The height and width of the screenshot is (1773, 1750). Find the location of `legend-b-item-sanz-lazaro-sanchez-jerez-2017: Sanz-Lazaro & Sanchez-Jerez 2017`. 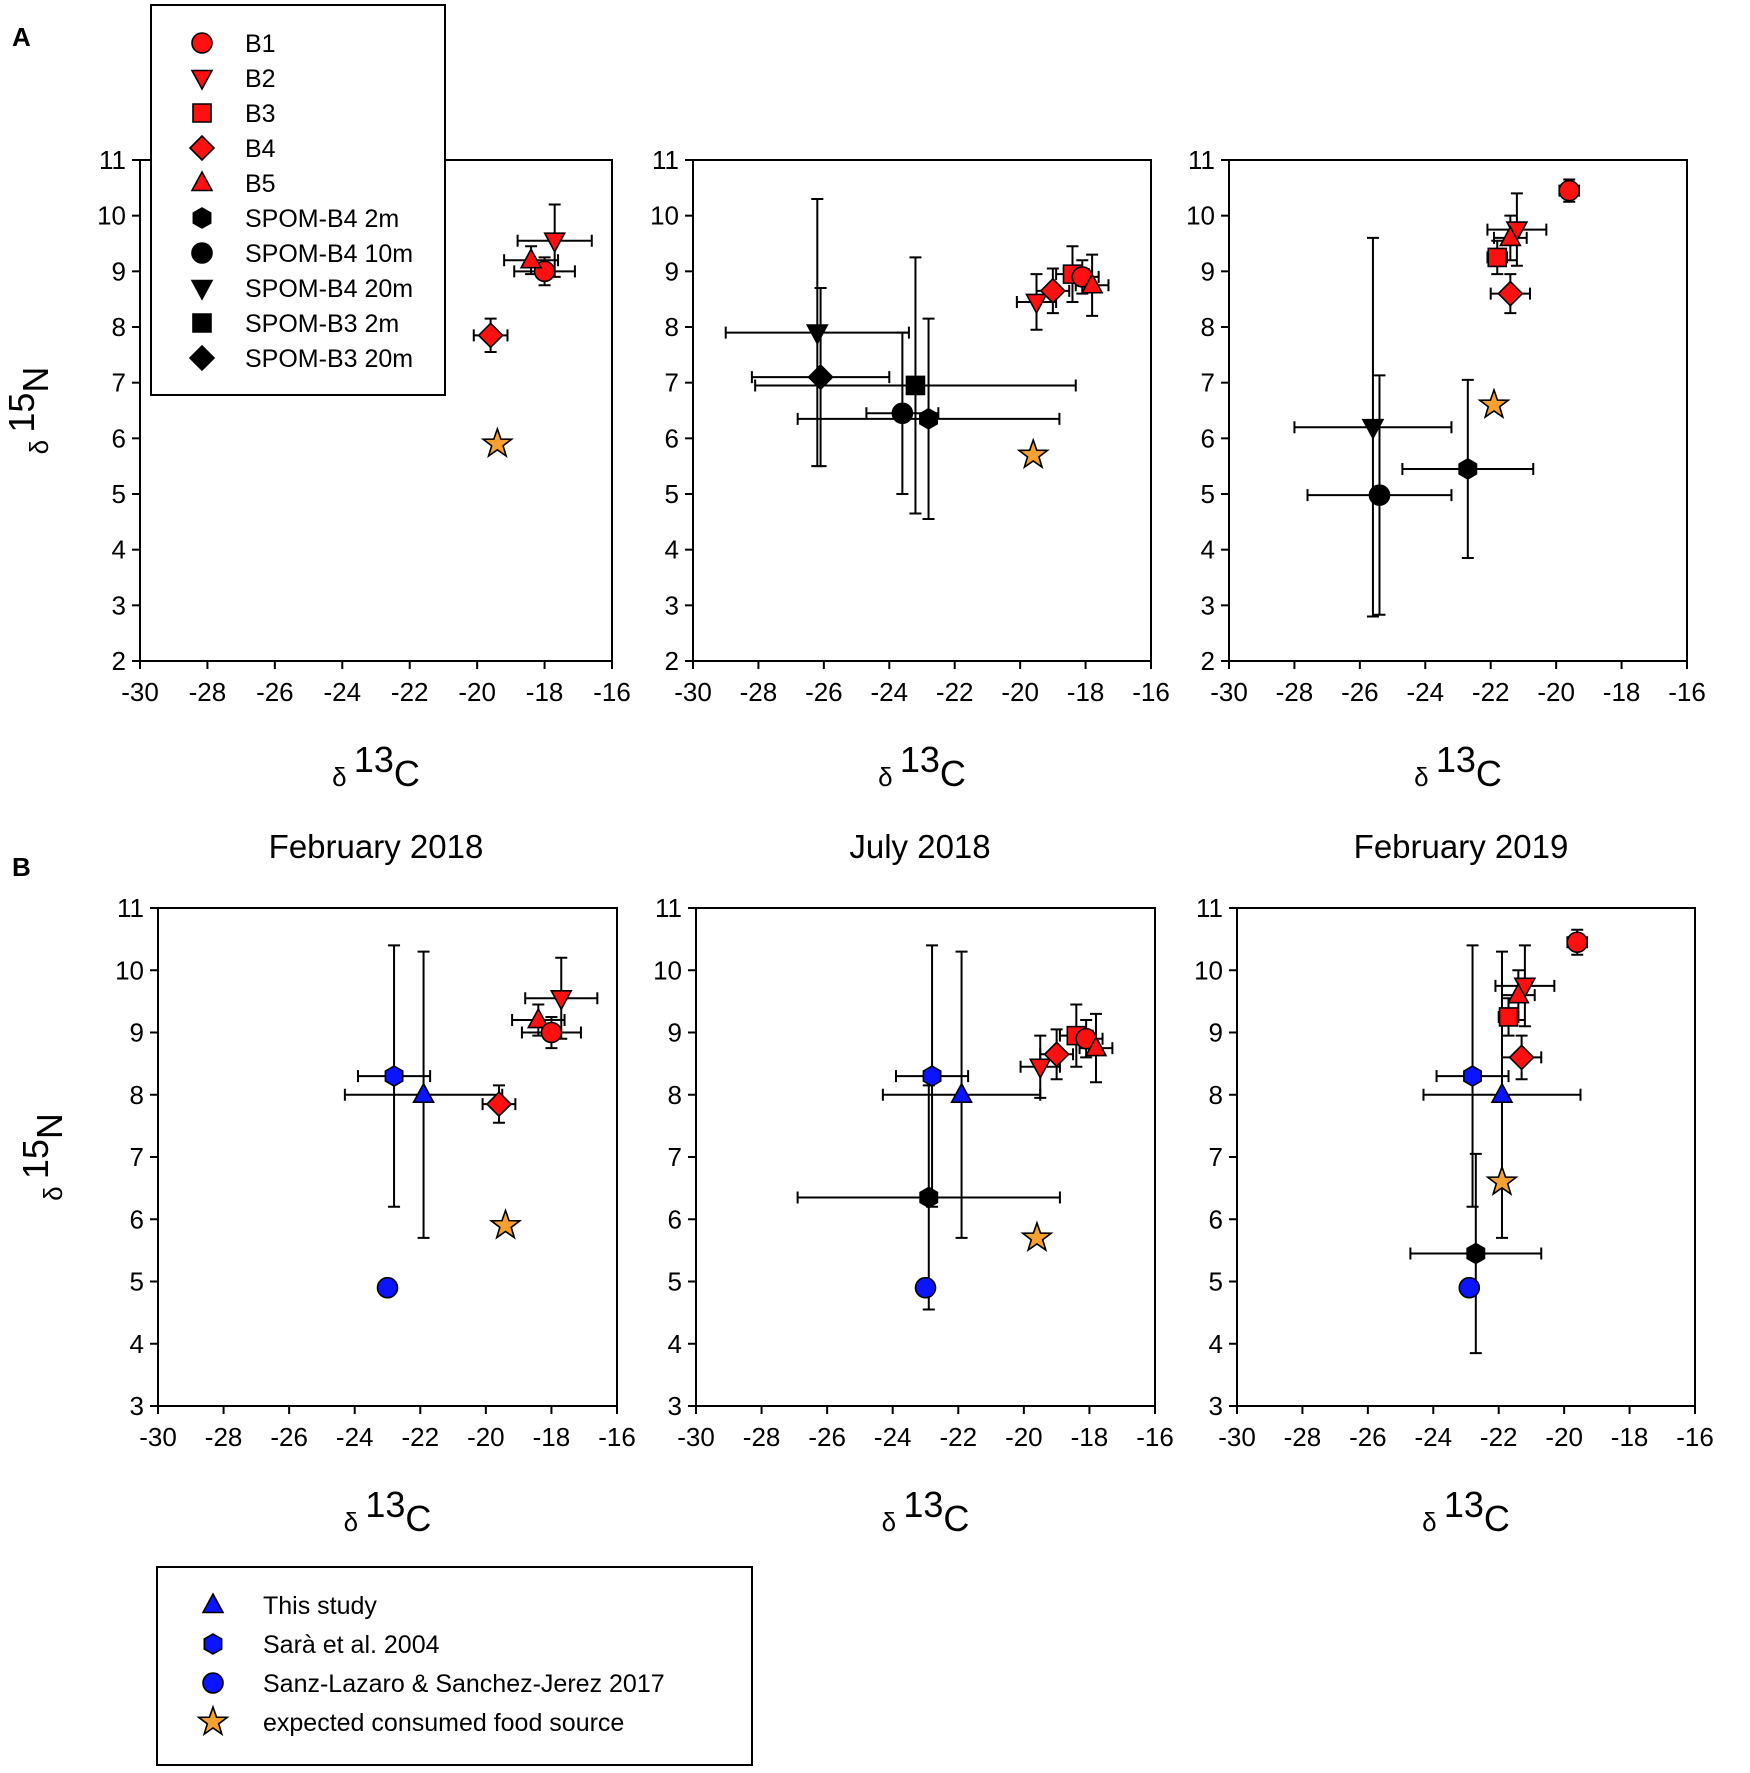

legend-b-item-sanz-lazaro-sanchez-jerez-2017: Sanz-Lazaro & Sanchez-Jerez 2017 is located at coordinates (433, 1684).